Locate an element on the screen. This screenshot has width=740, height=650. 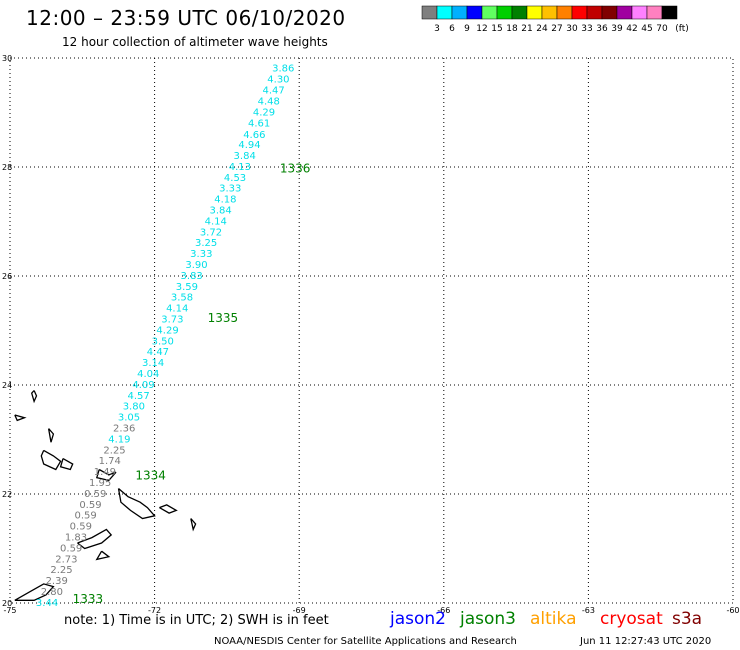
wave-height-value: 2.39 is located at coordinates (57, 581).